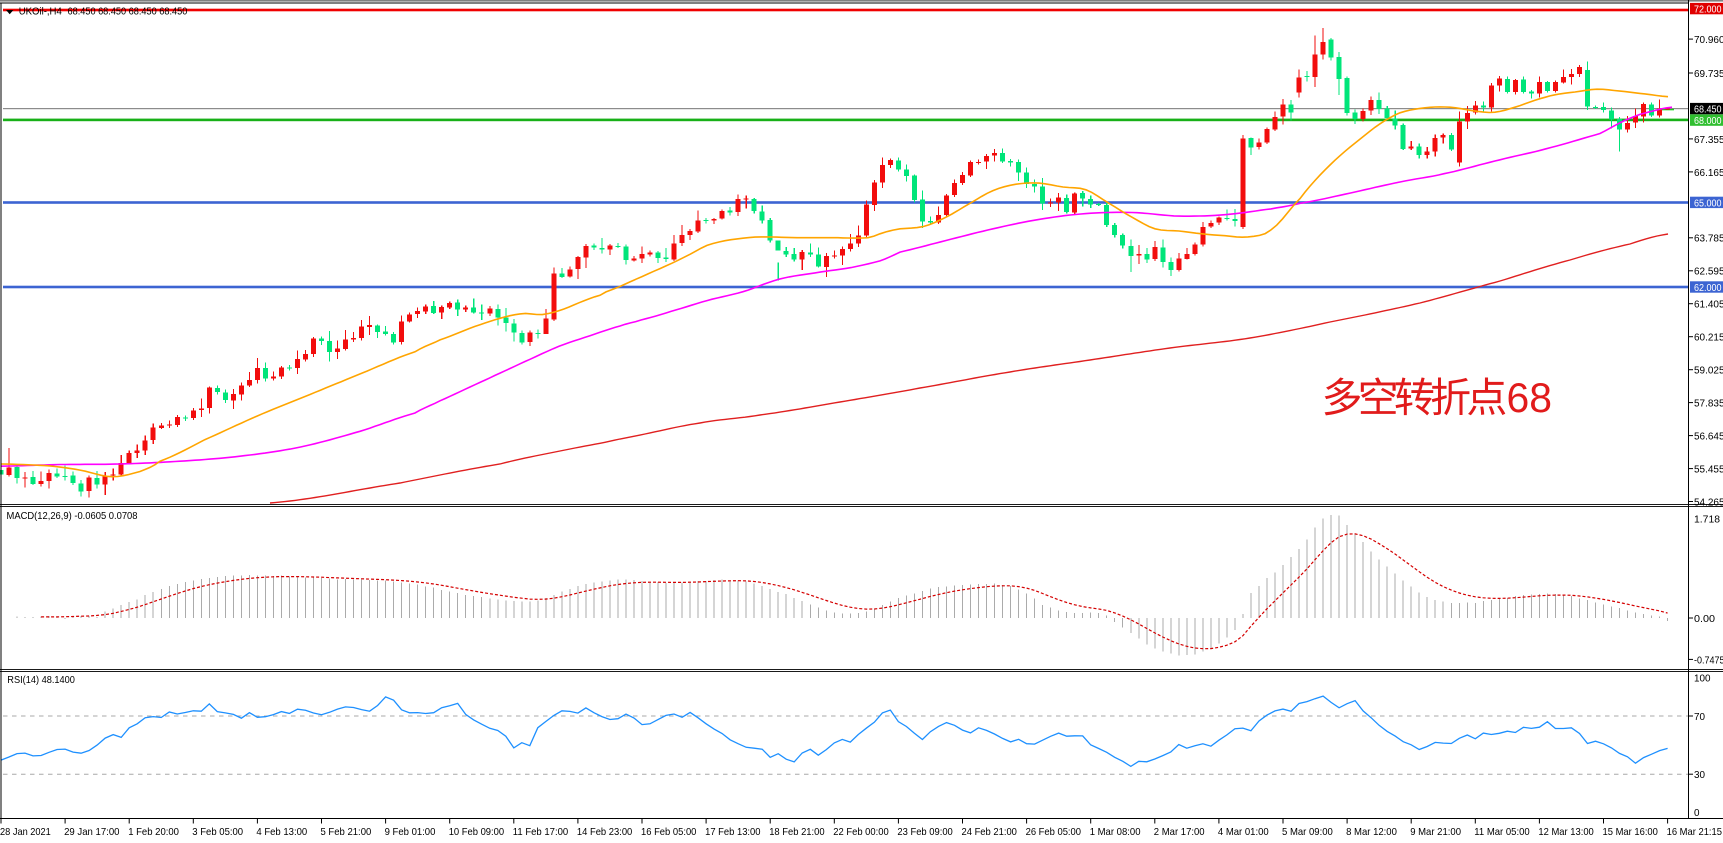 The width and height of the screenshot is (1723, 843). Describe the element at coordinates (1699, 775) in the screenshot. I see `svg-text: 30` at that location.